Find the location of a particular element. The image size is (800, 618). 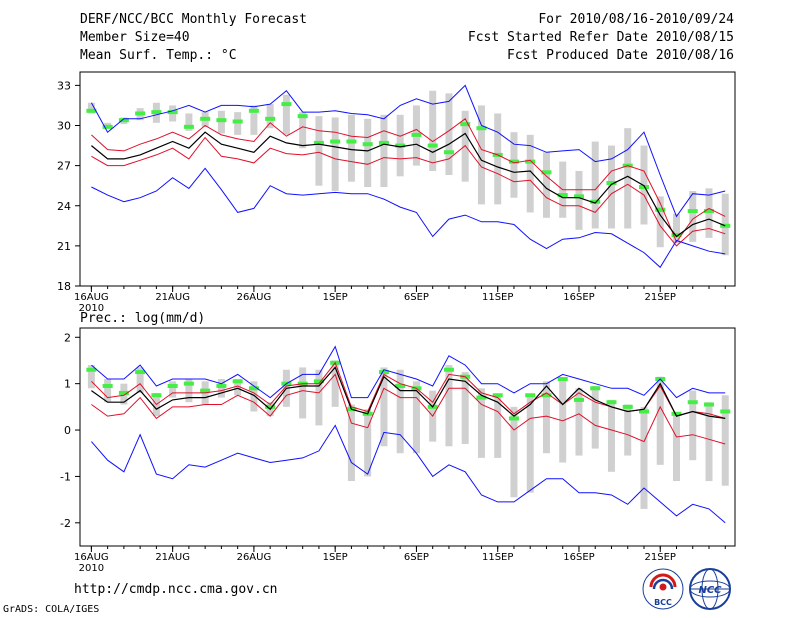

x-tick-label: 1SEP is located at coordinates (335, 297).